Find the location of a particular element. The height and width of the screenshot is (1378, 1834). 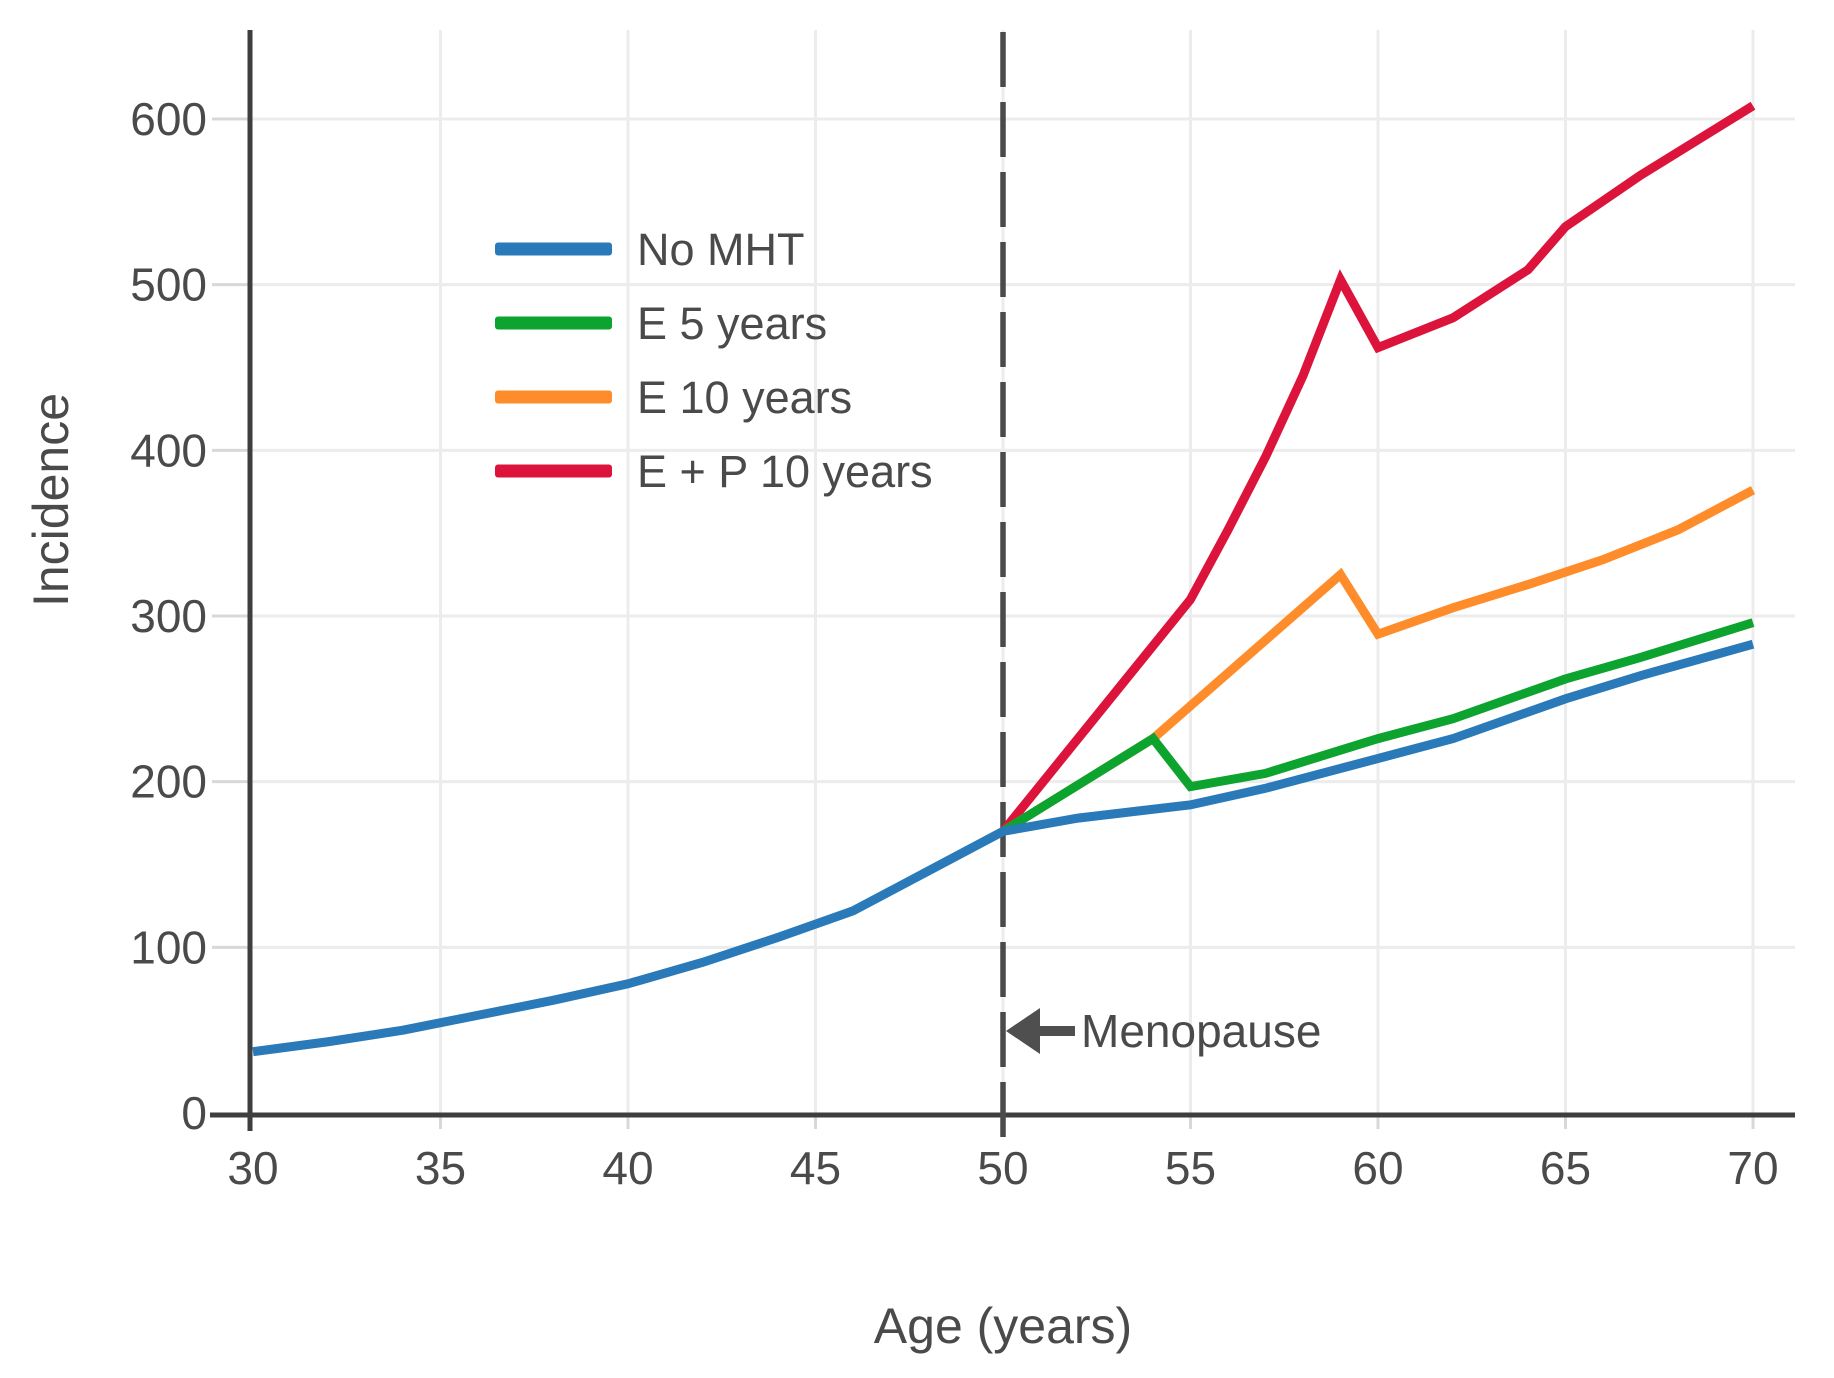

y-tick-label: 0 is located at coordinates (194, 1113).